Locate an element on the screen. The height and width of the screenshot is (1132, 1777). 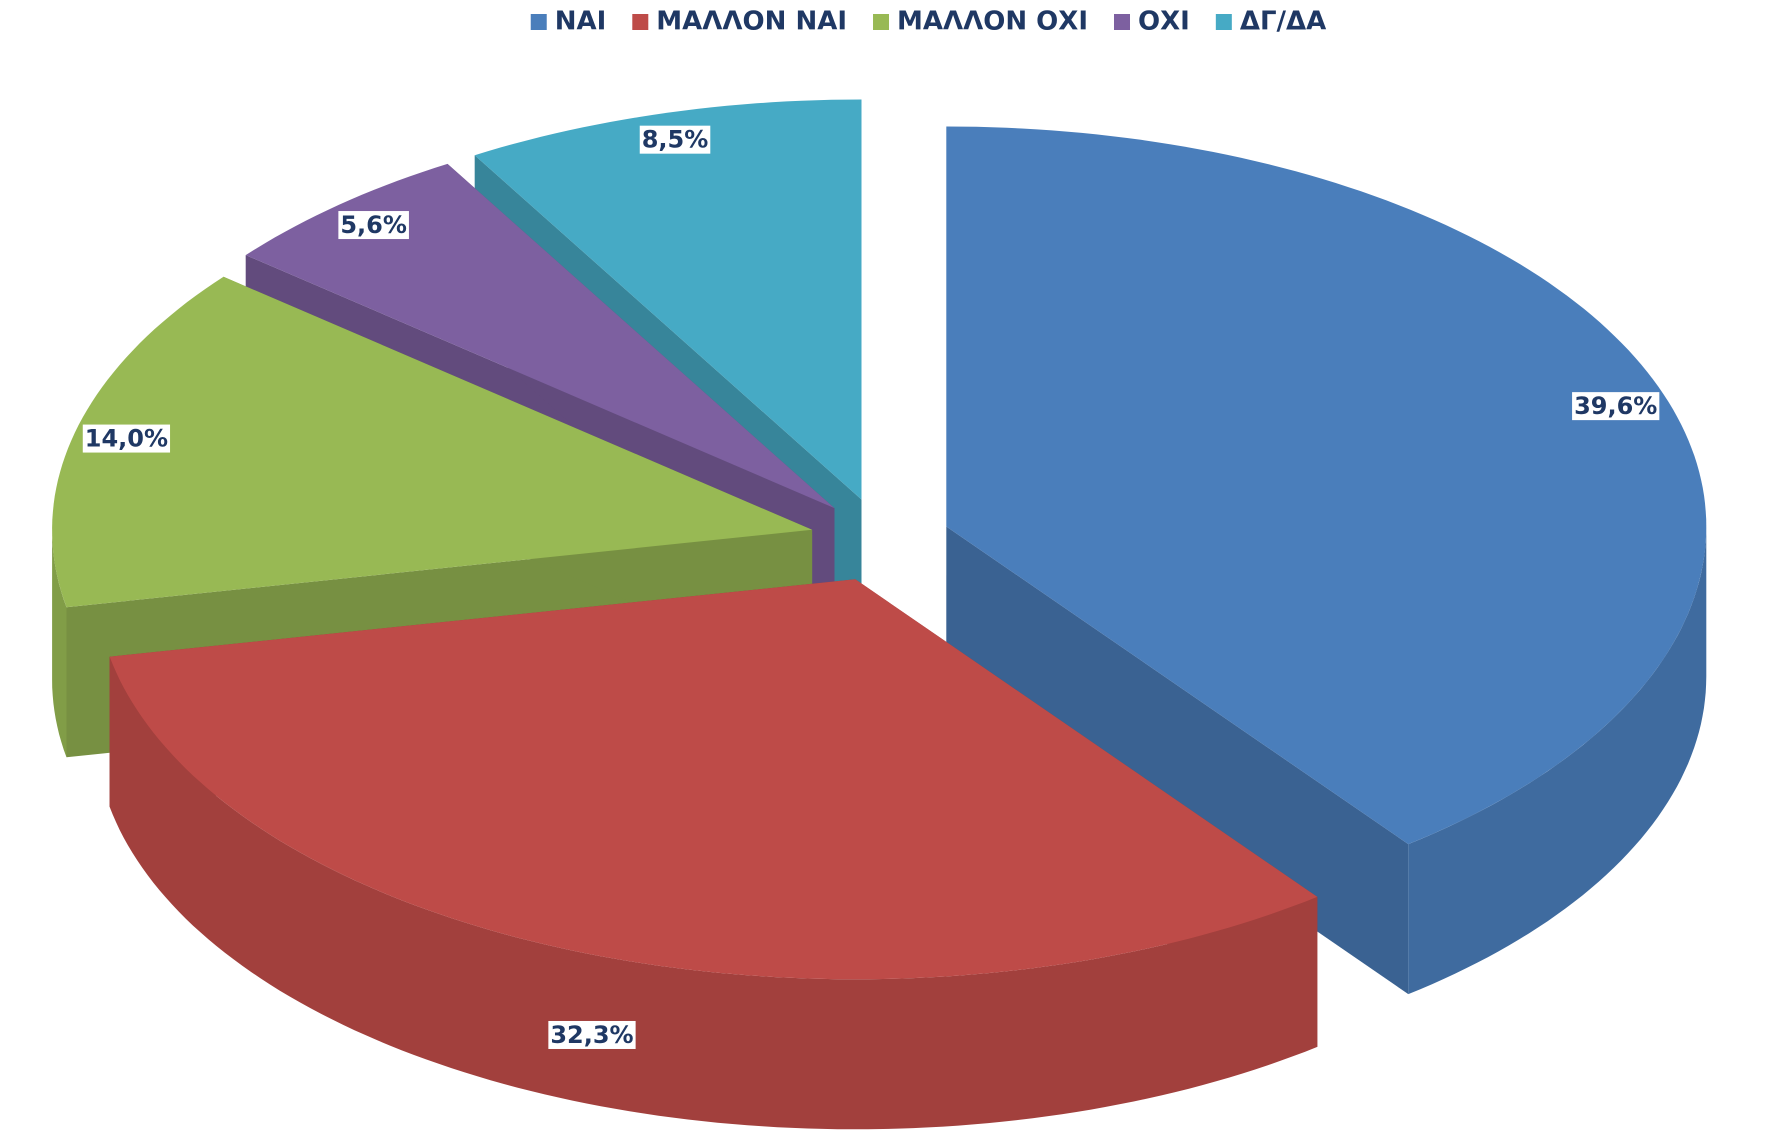
legend-label: ΝΑΙ is located at coordinates (581, 22).